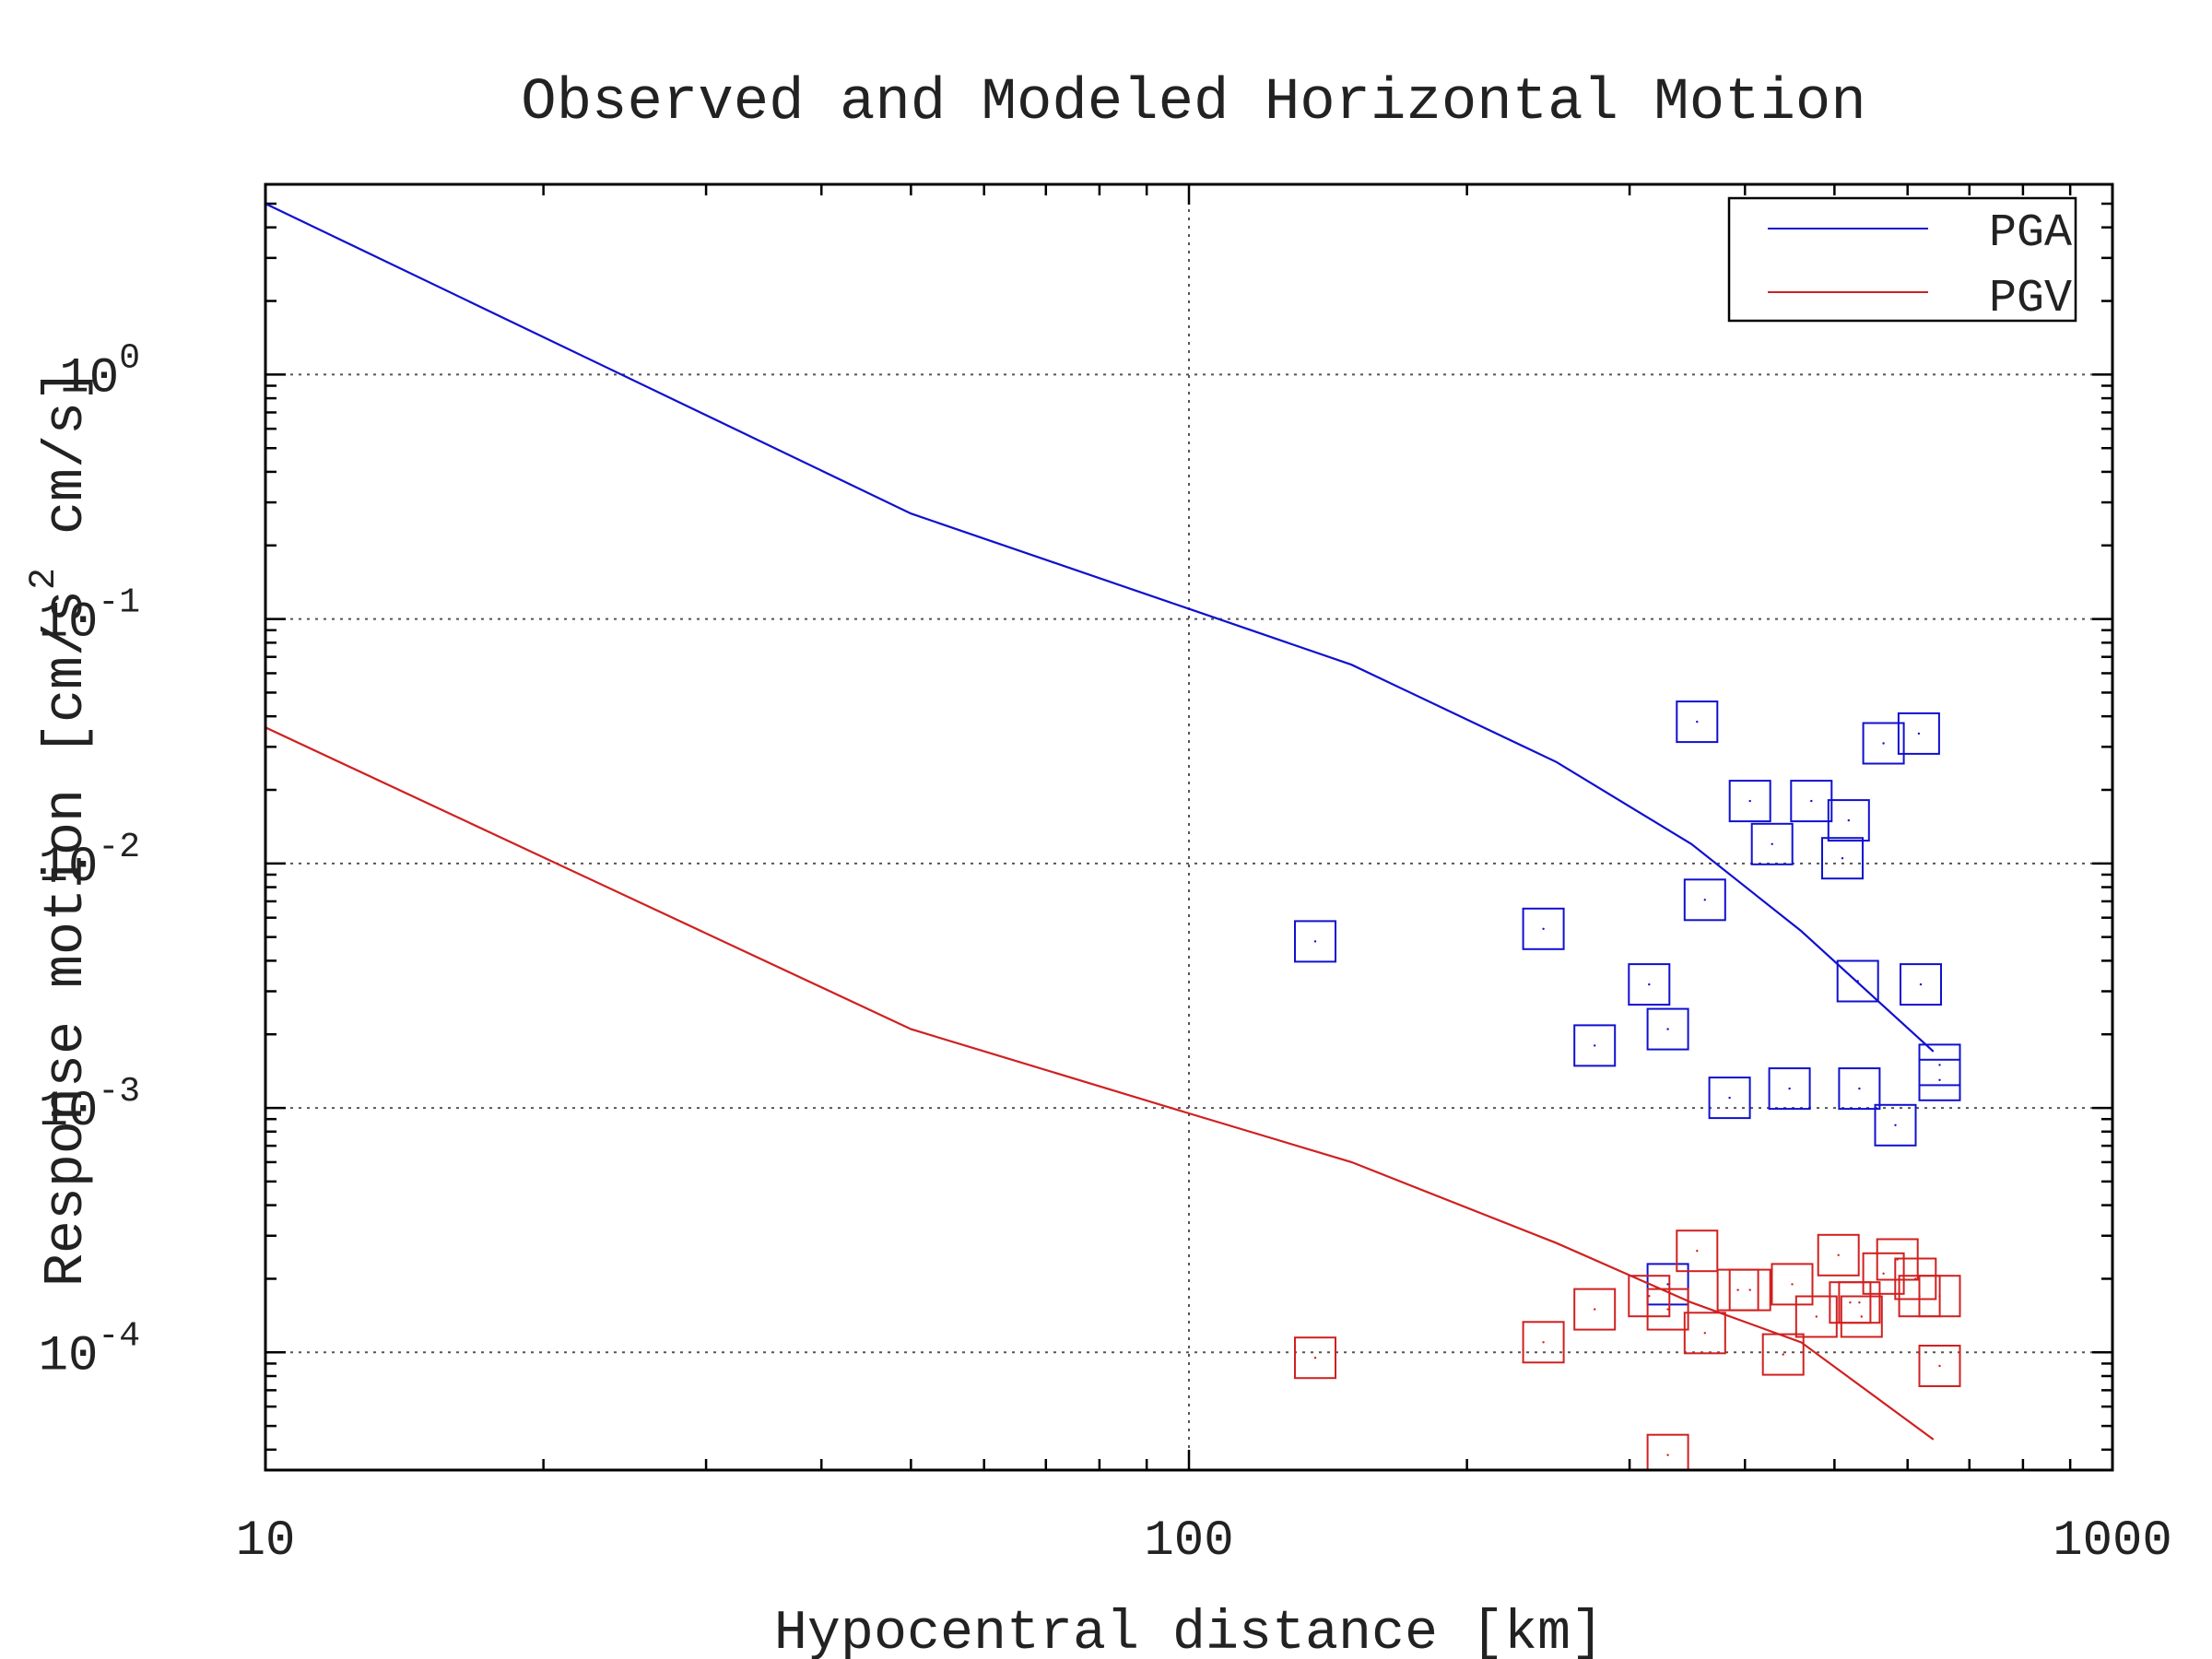 The image size is (2212, 1659). Describe the element at coordinates (99, 372) in the screenshot. I see `y-tick-label: 10⁰` at that location.